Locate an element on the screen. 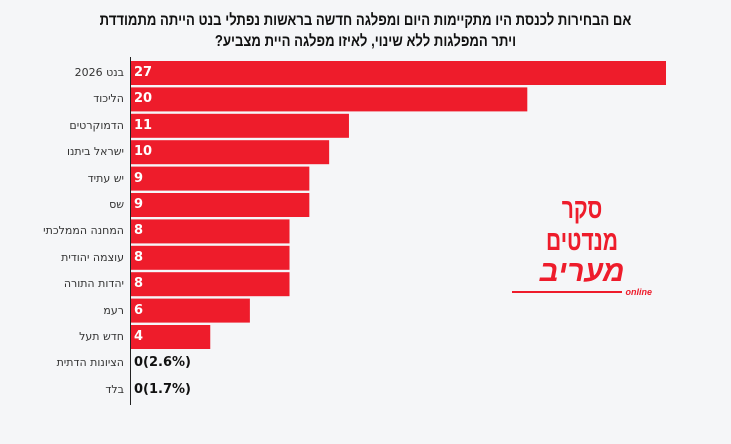 This screenshot has height=444, width=731. data-label: 11 is located at coordinates (143, 125).